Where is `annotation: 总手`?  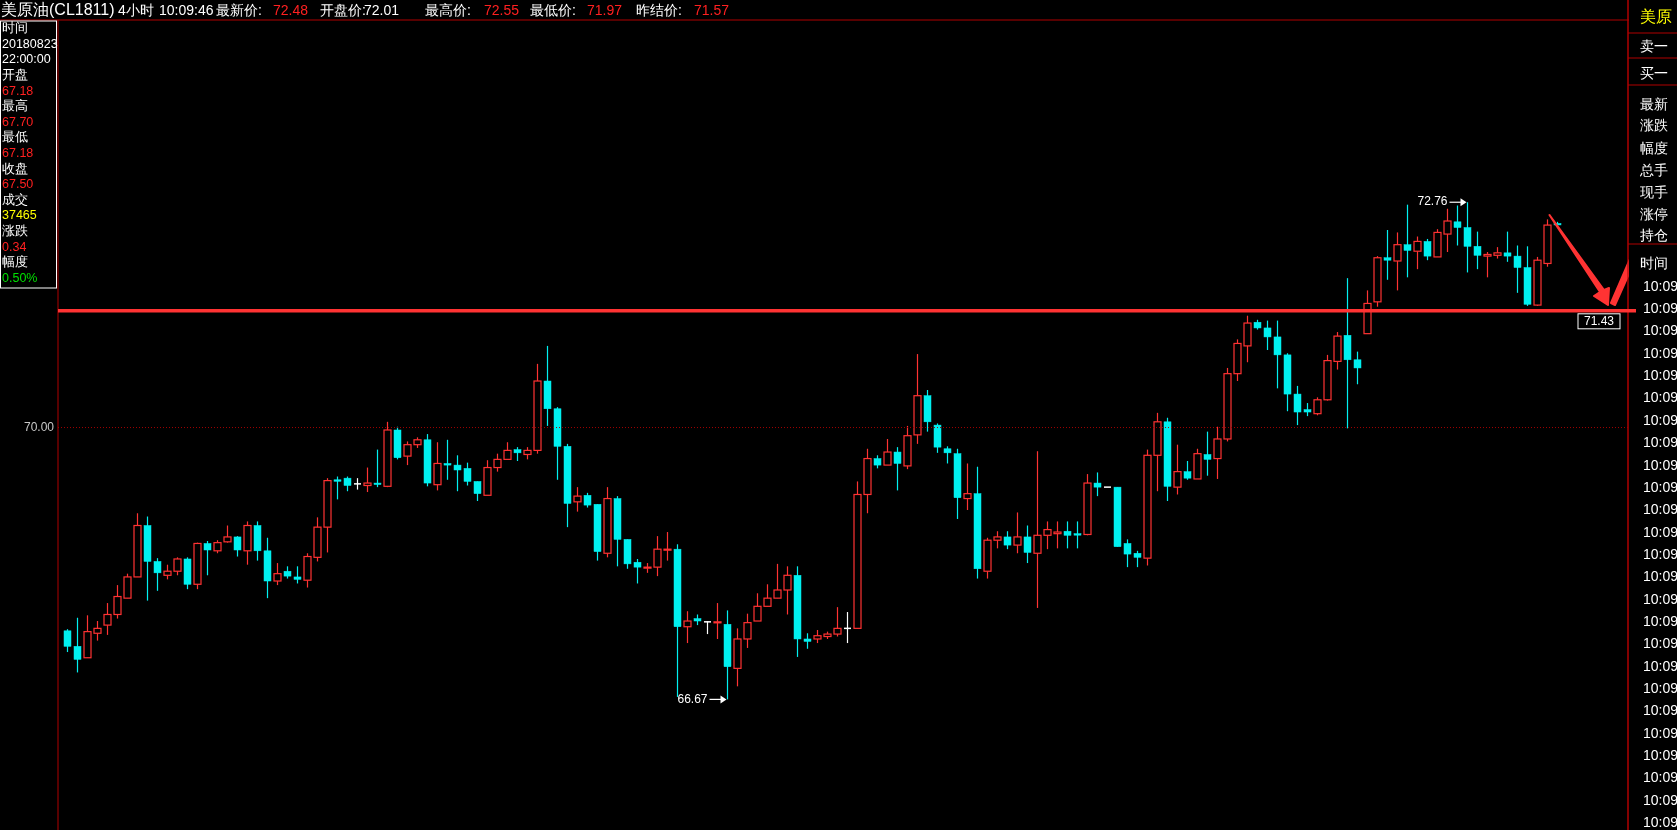 annotation: 总手 is located at coordinates (1654, 169).